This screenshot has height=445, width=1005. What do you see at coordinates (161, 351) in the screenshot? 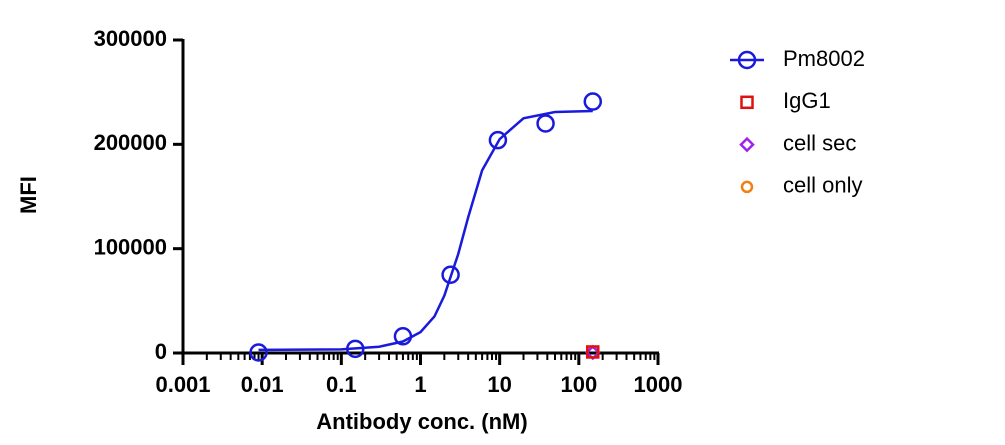
I see `y-tick-label: 0` at bounding box center [161, 351].